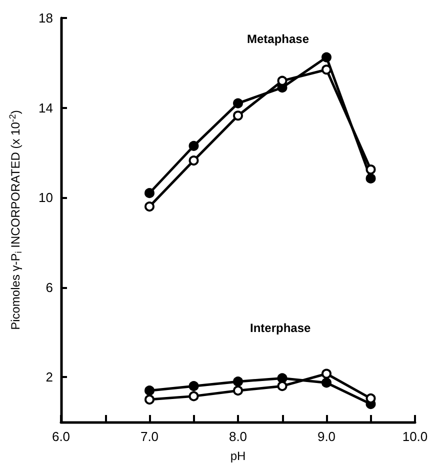 The height and width of the screenshot is (467, 431). Describe the element at coordinates (49, 287) in the screenshot. I see `y-tick-label: 6` at that location.